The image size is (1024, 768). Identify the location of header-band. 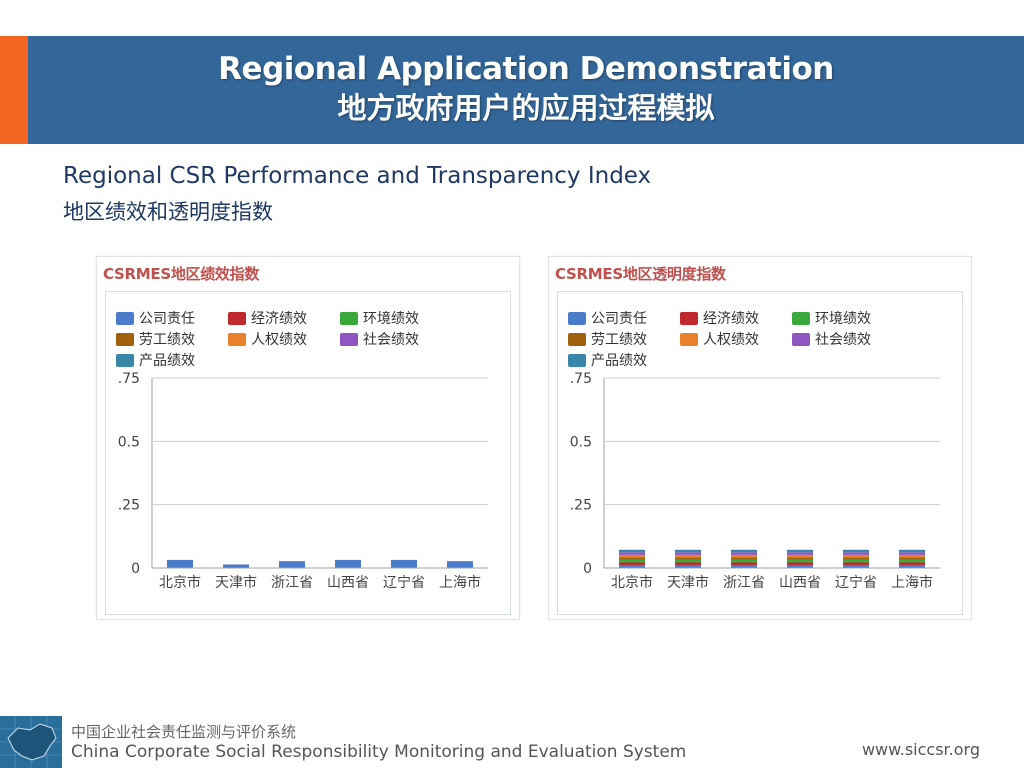
(512, 90).